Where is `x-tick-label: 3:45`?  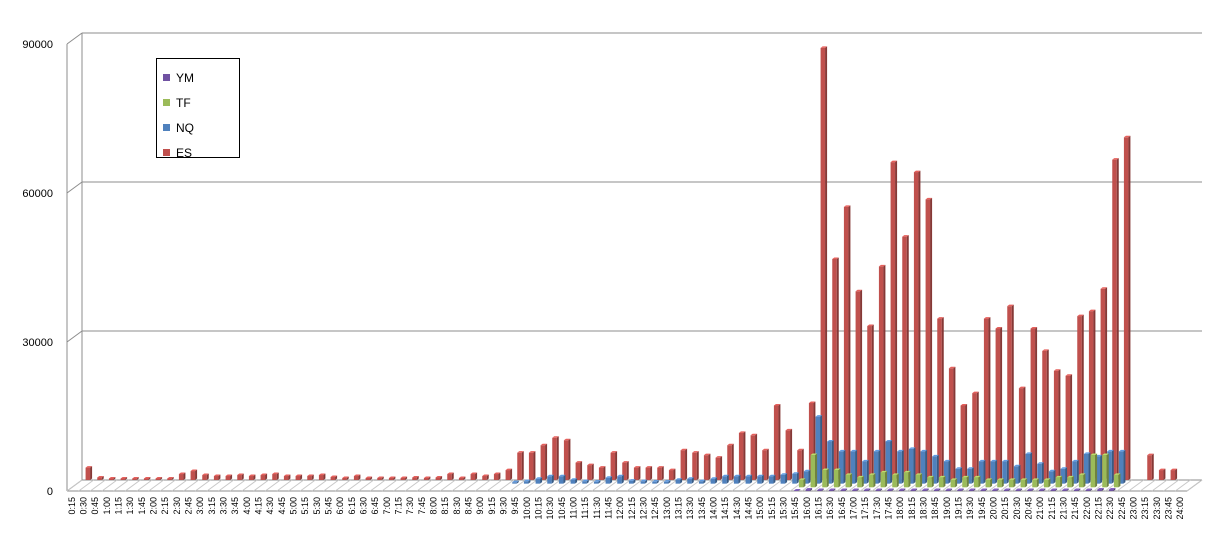 x-tick-label: 3:45 is located at coordinates (235, 506).